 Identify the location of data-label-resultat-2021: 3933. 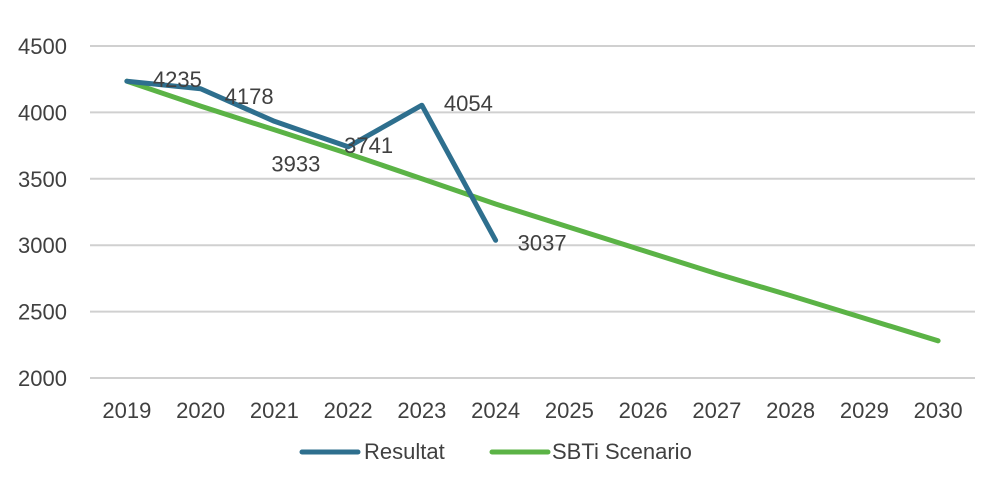
(295, 163).